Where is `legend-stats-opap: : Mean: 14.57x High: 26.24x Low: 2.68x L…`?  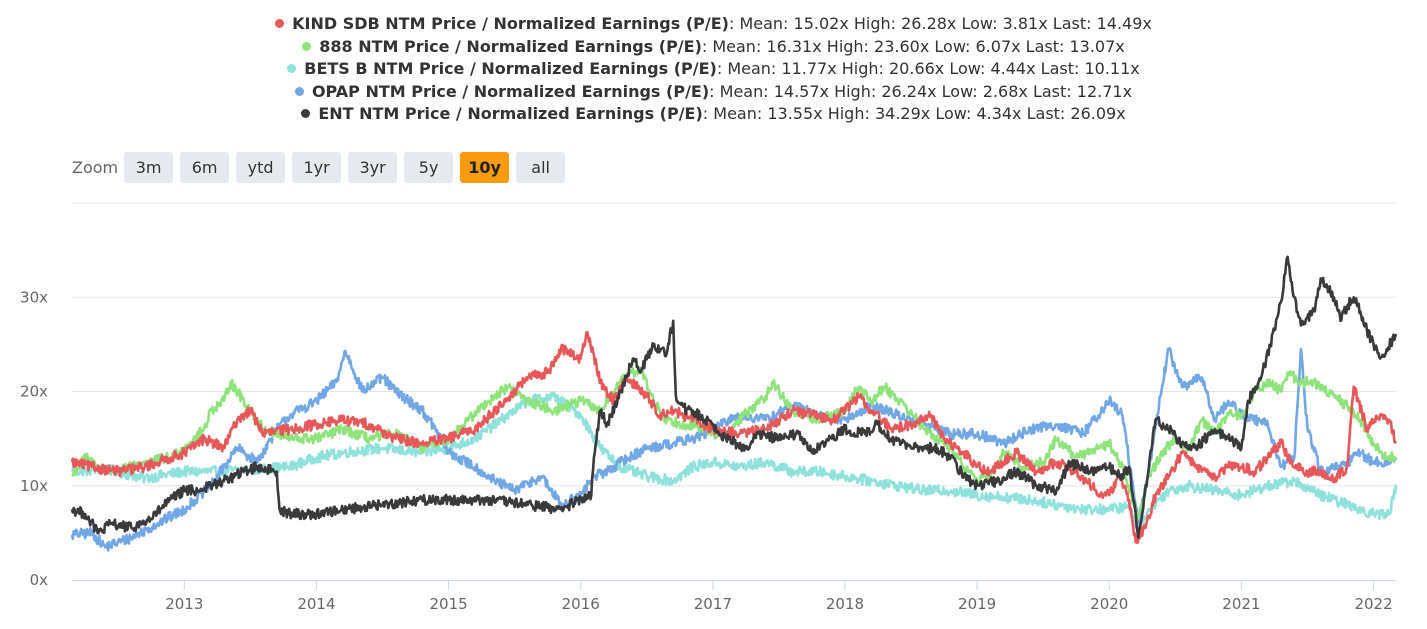
legend-stats-opap: : Mean: 14.57x High: 26.24x Low: 2.68x L… is located at coordinates (921, 91).